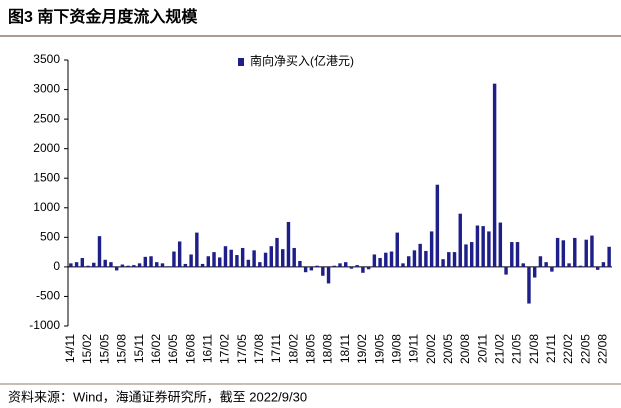  What do you see at coordinates (293, 349) in the screenshot?
I see `x-tick-label: 18/02` at bounding box center [293, 349].